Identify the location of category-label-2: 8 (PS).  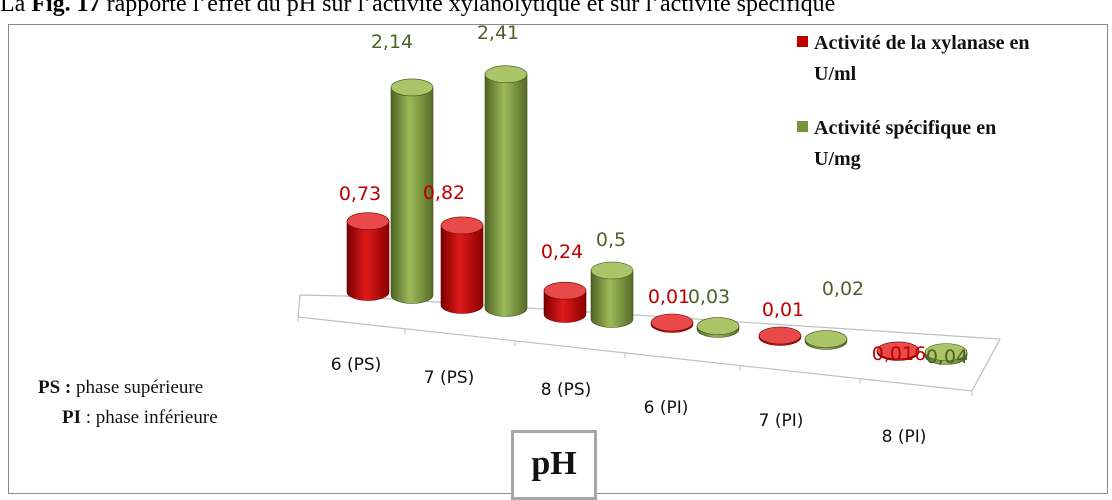
(566, 390).